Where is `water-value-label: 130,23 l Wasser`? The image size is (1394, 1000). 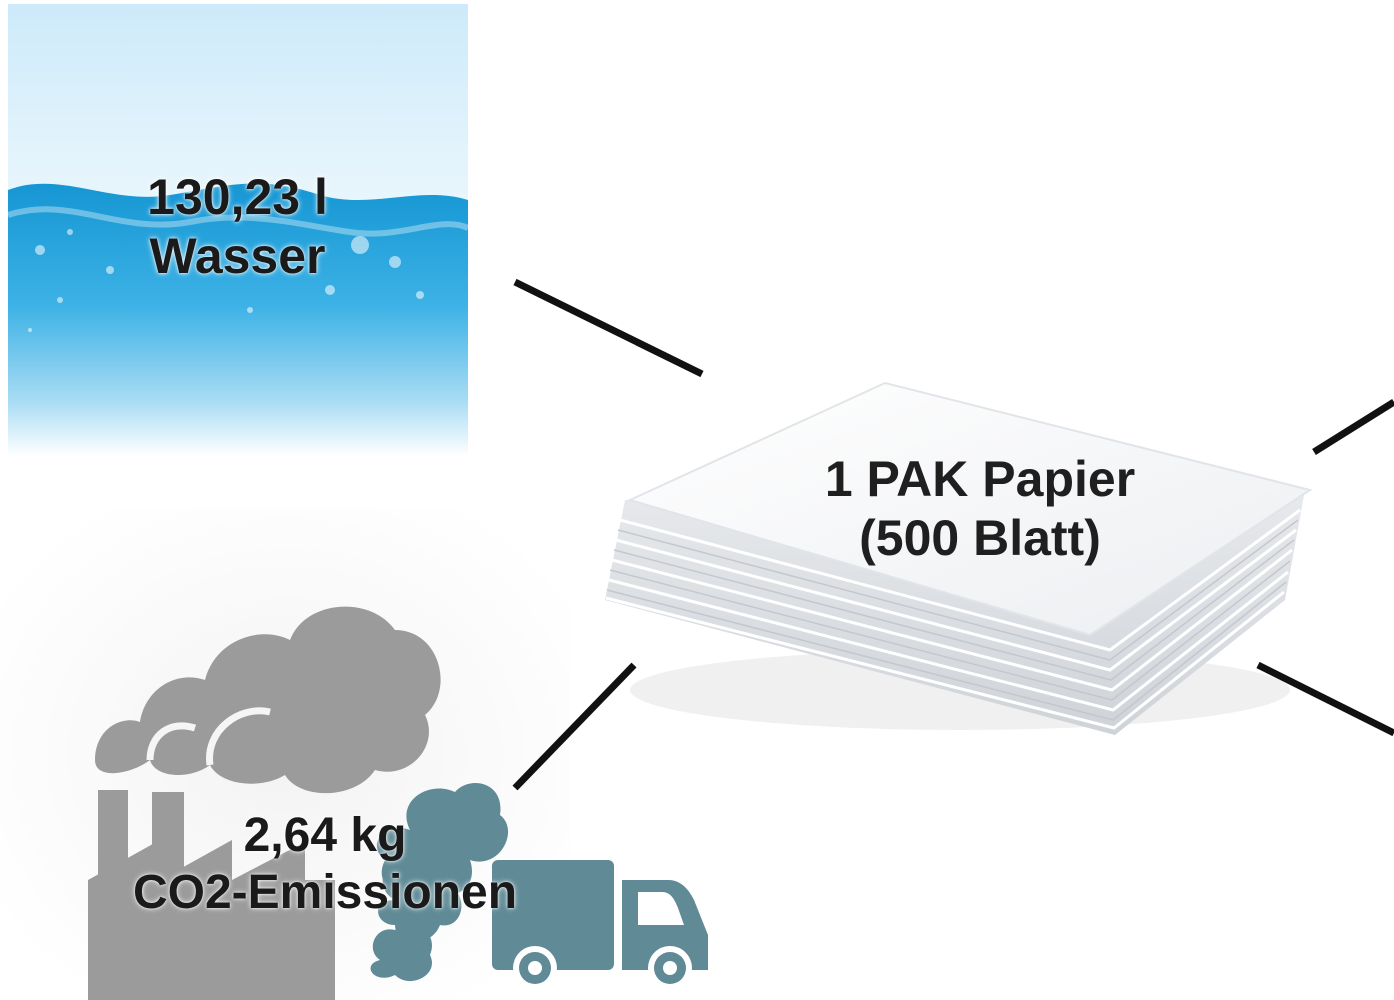 water-value-label: 130,23 l Wasser is located at coordinates (237, 227).